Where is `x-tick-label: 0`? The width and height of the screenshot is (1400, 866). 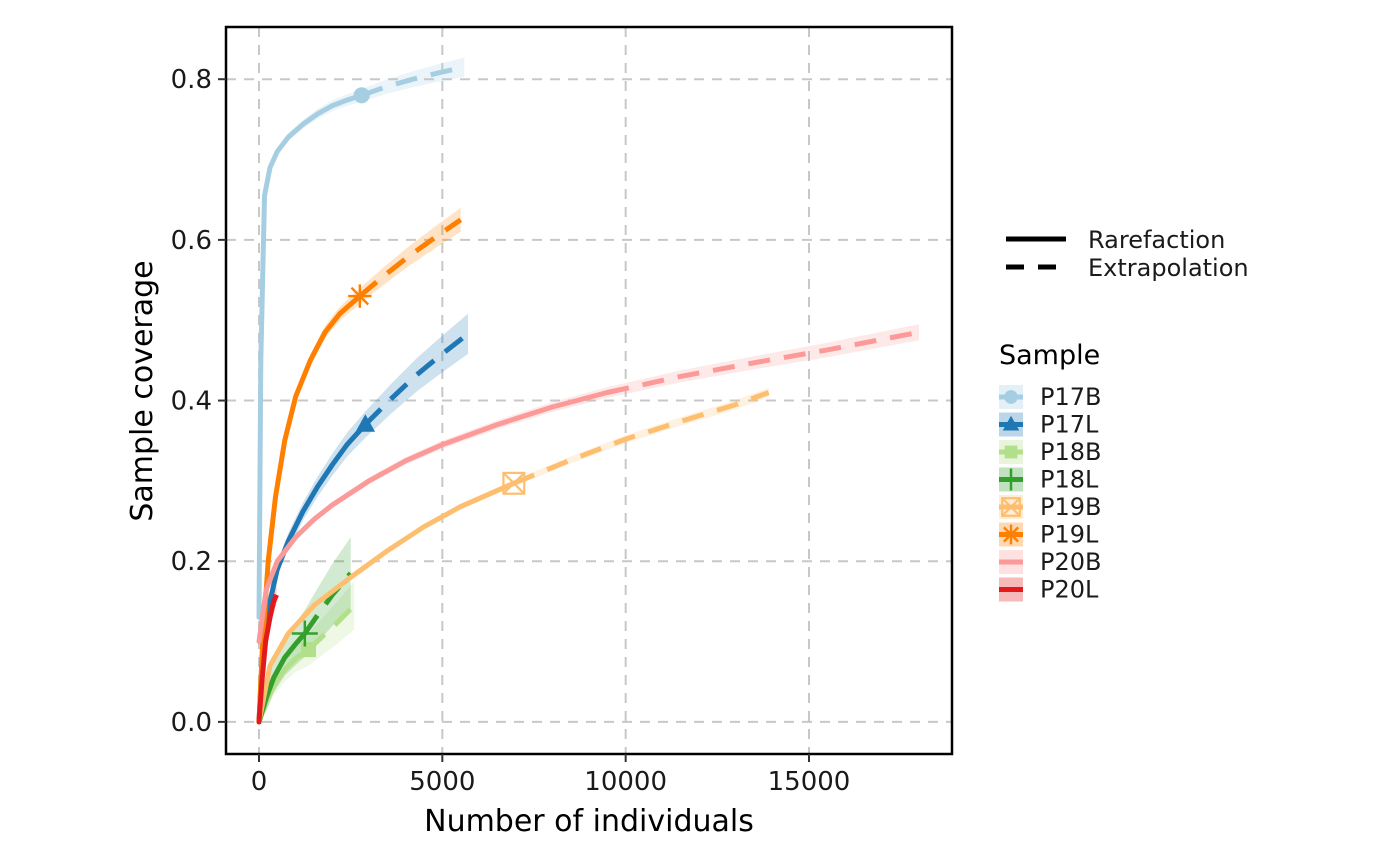
x-tick-label: 0 is located at coordinates (259, 782).